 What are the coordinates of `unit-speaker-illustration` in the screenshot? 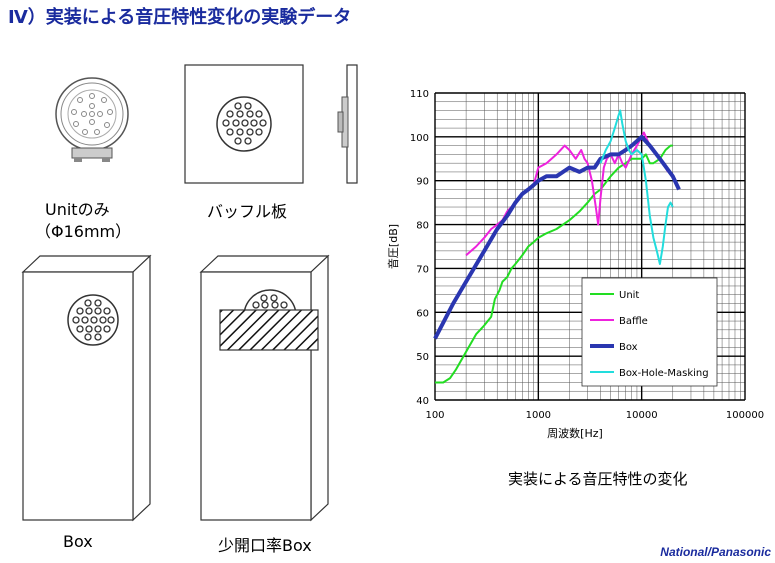 It's located at (92, 119).